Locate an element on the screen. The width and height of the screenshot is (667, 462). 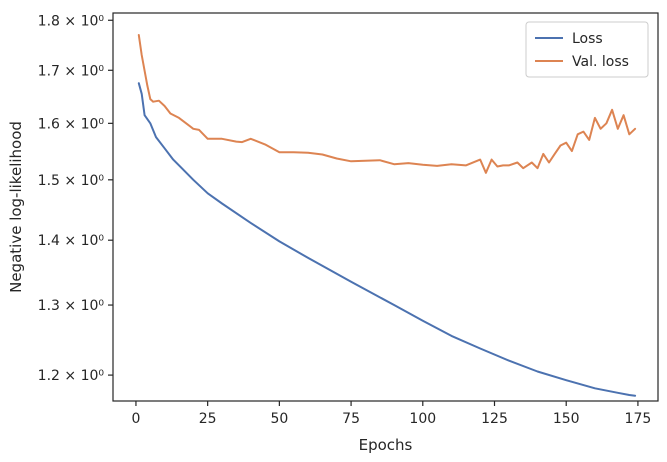
x-tick-label: 75 is located at coordinates (351, 419).